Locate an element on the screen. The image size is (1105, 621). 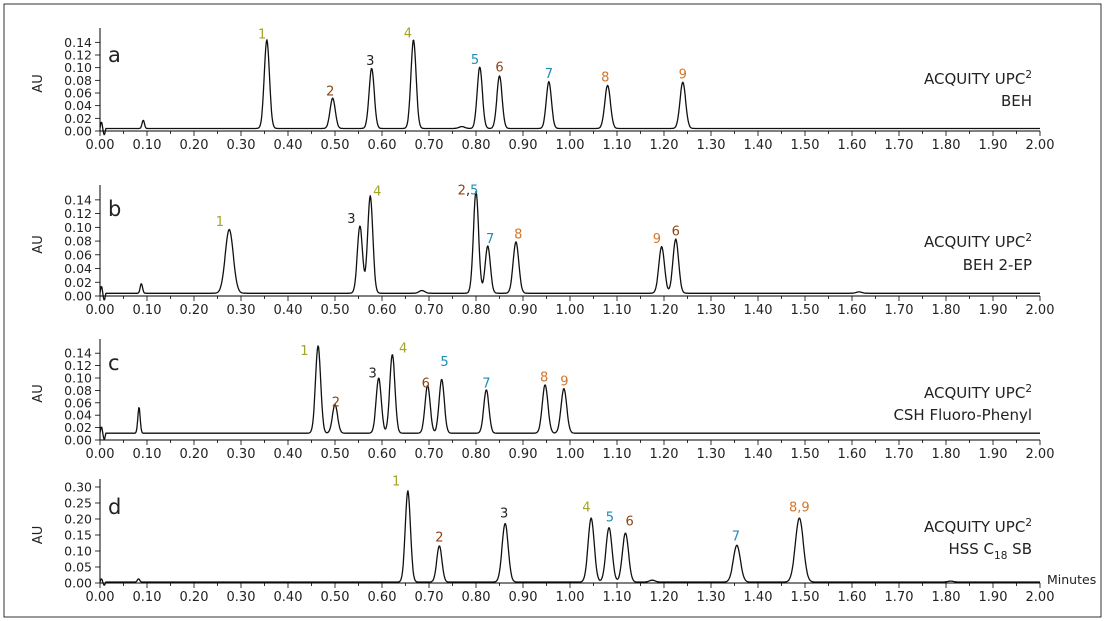
panel-label: b is located at coordinates (114, 209).